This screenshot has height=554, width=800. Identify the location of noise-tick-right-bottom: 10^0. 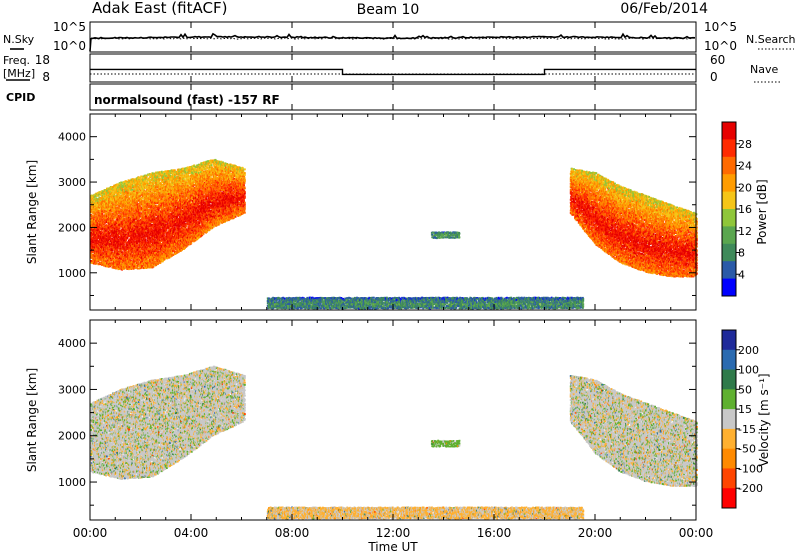
(720, 46).